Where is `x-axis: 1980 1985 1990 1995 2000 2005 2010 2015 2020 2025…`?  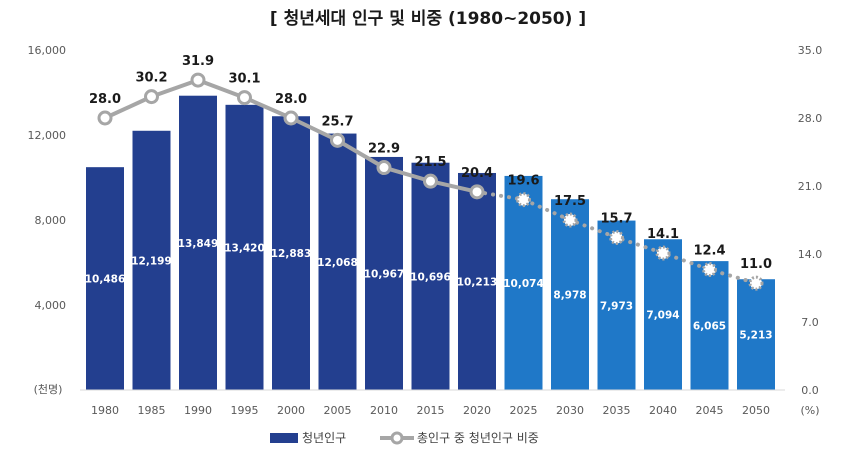 x-axis: 1980 1985 1990 1995 2000 2005 2010 2015 2020 2025… is located at coordinates (432, 403).